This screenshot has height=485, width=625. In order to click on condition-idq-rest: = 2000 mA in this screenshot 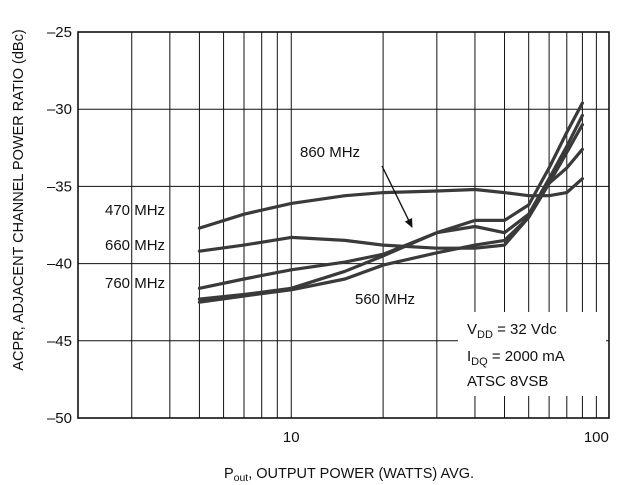, I will do `click(526, 356)`.